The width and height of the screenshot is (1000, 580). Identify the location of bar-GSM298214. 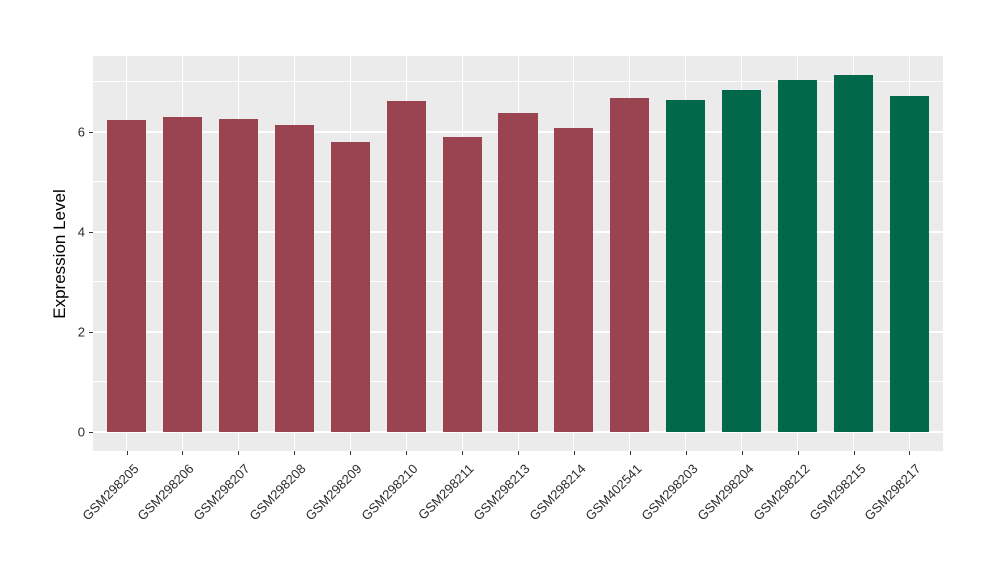
(574, 279).